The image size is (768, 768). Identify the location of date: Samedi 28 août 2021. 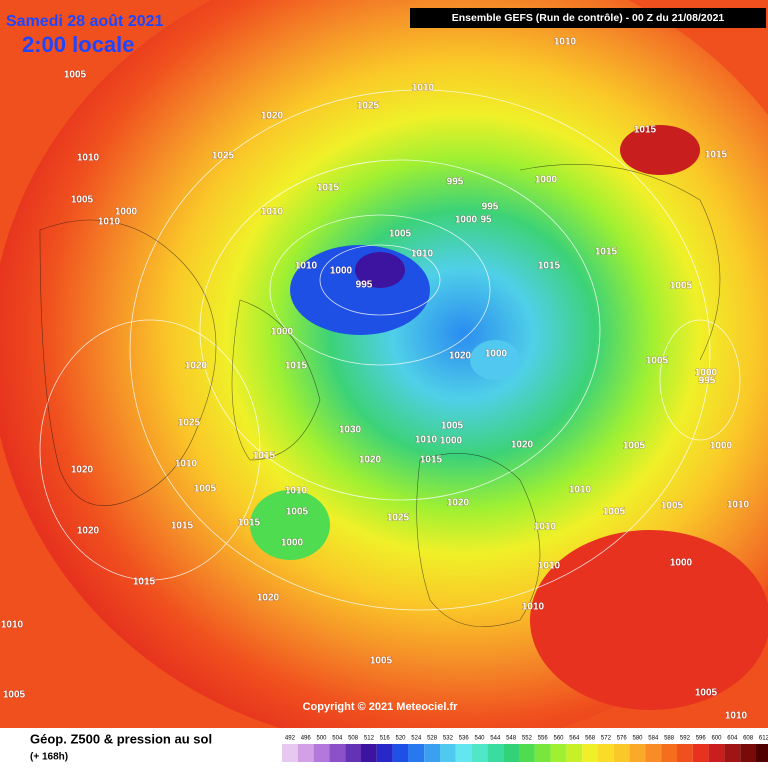
(85, 21).